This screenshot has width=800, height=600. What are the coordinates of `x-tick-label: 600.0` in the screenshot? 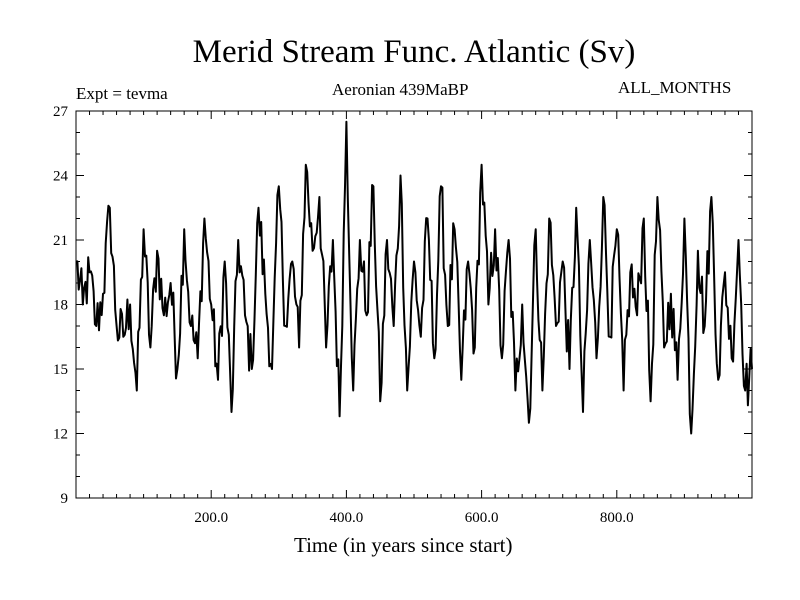 It's located at (482, 518).